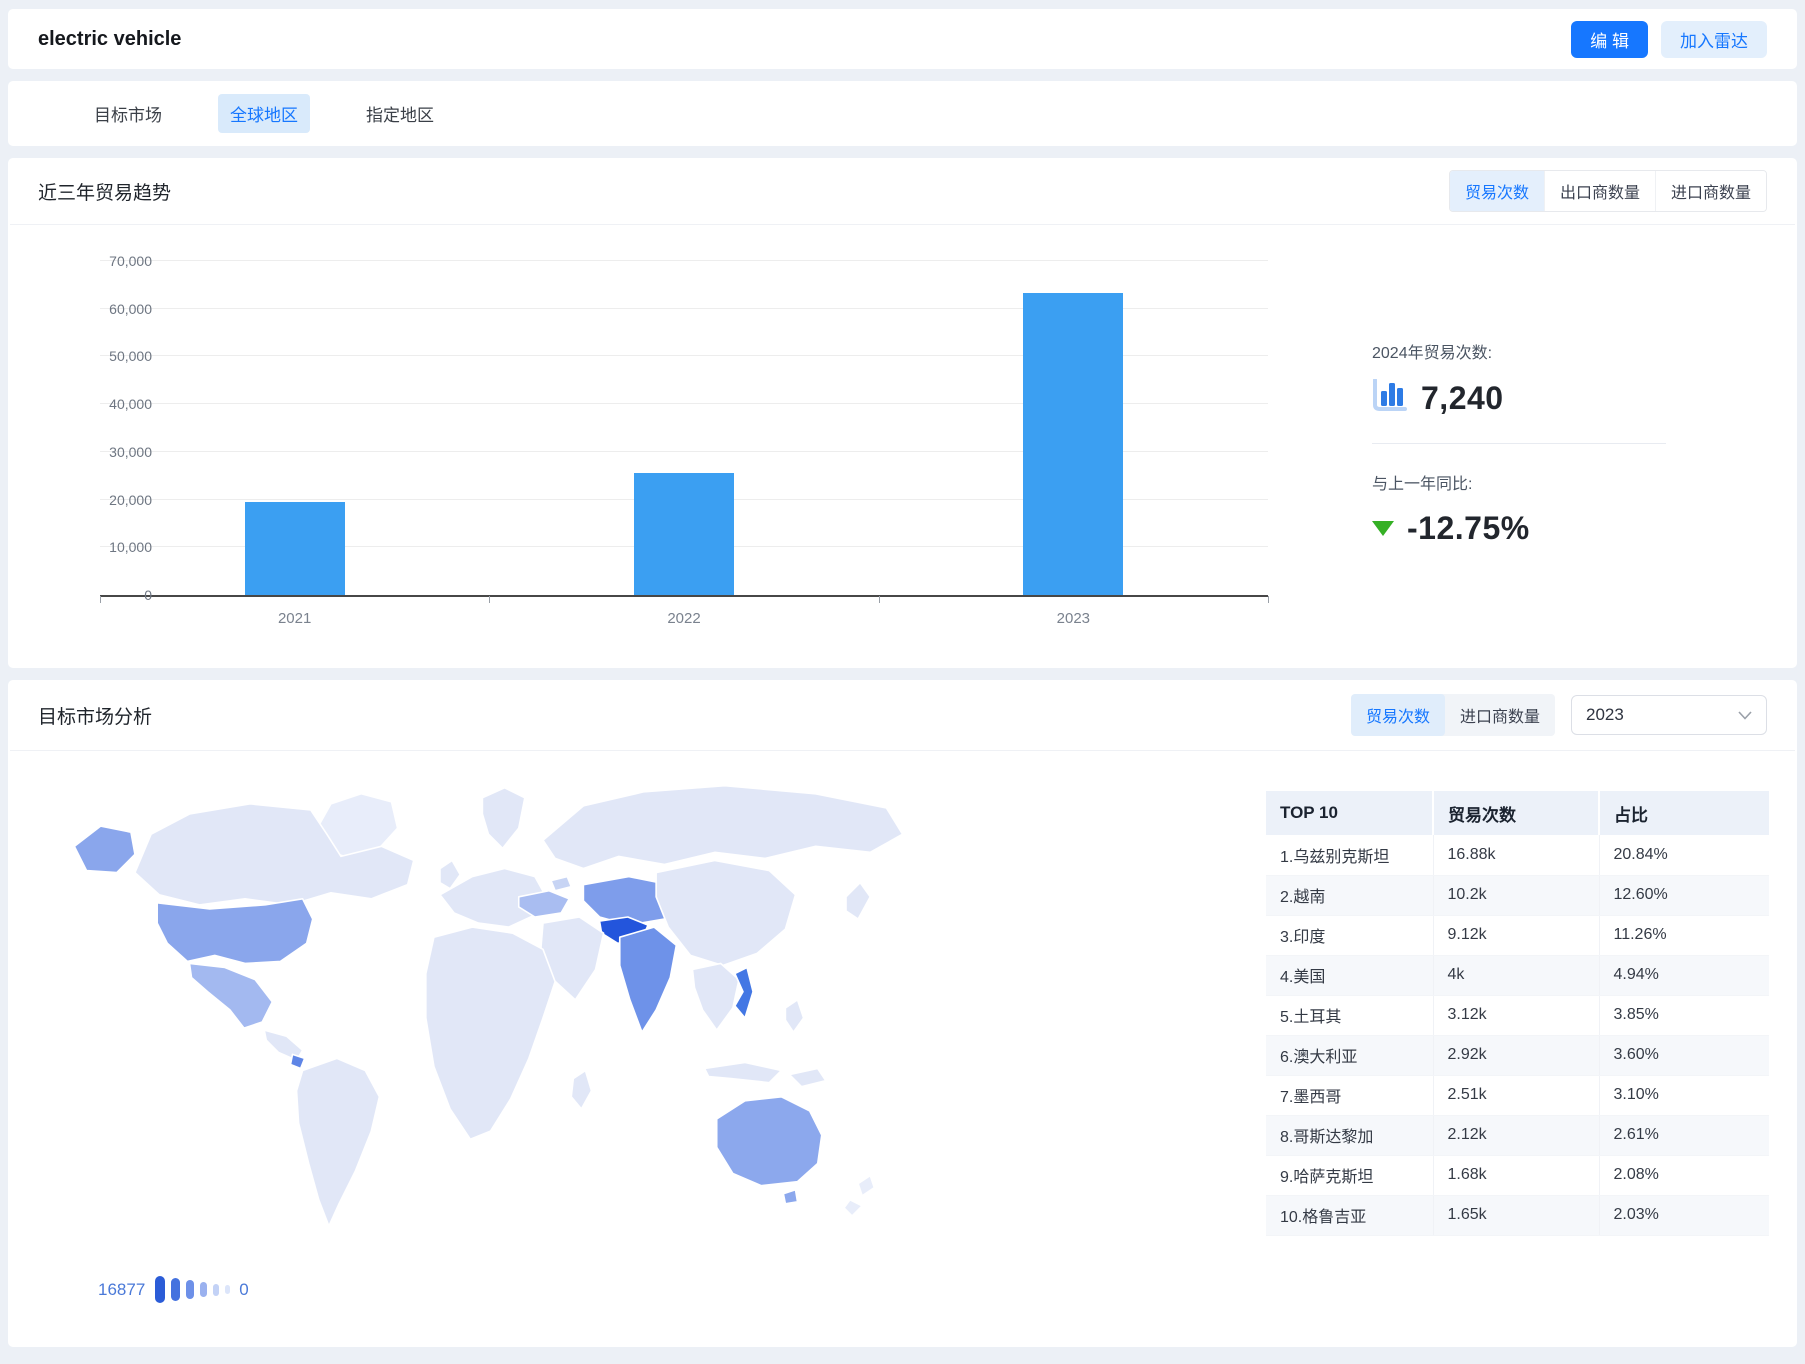 This screenshot has width=1805, height=1364. Describe the element at coordinates (130, 356) in the screenshot. I see `y-axis-tick-label: 50,000` at that location.